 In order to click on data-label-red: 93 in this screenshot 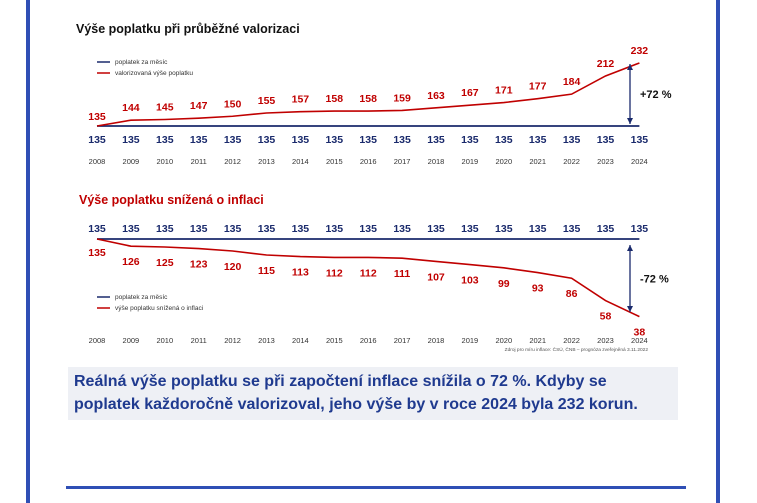, I will do `click(538, 289)`.